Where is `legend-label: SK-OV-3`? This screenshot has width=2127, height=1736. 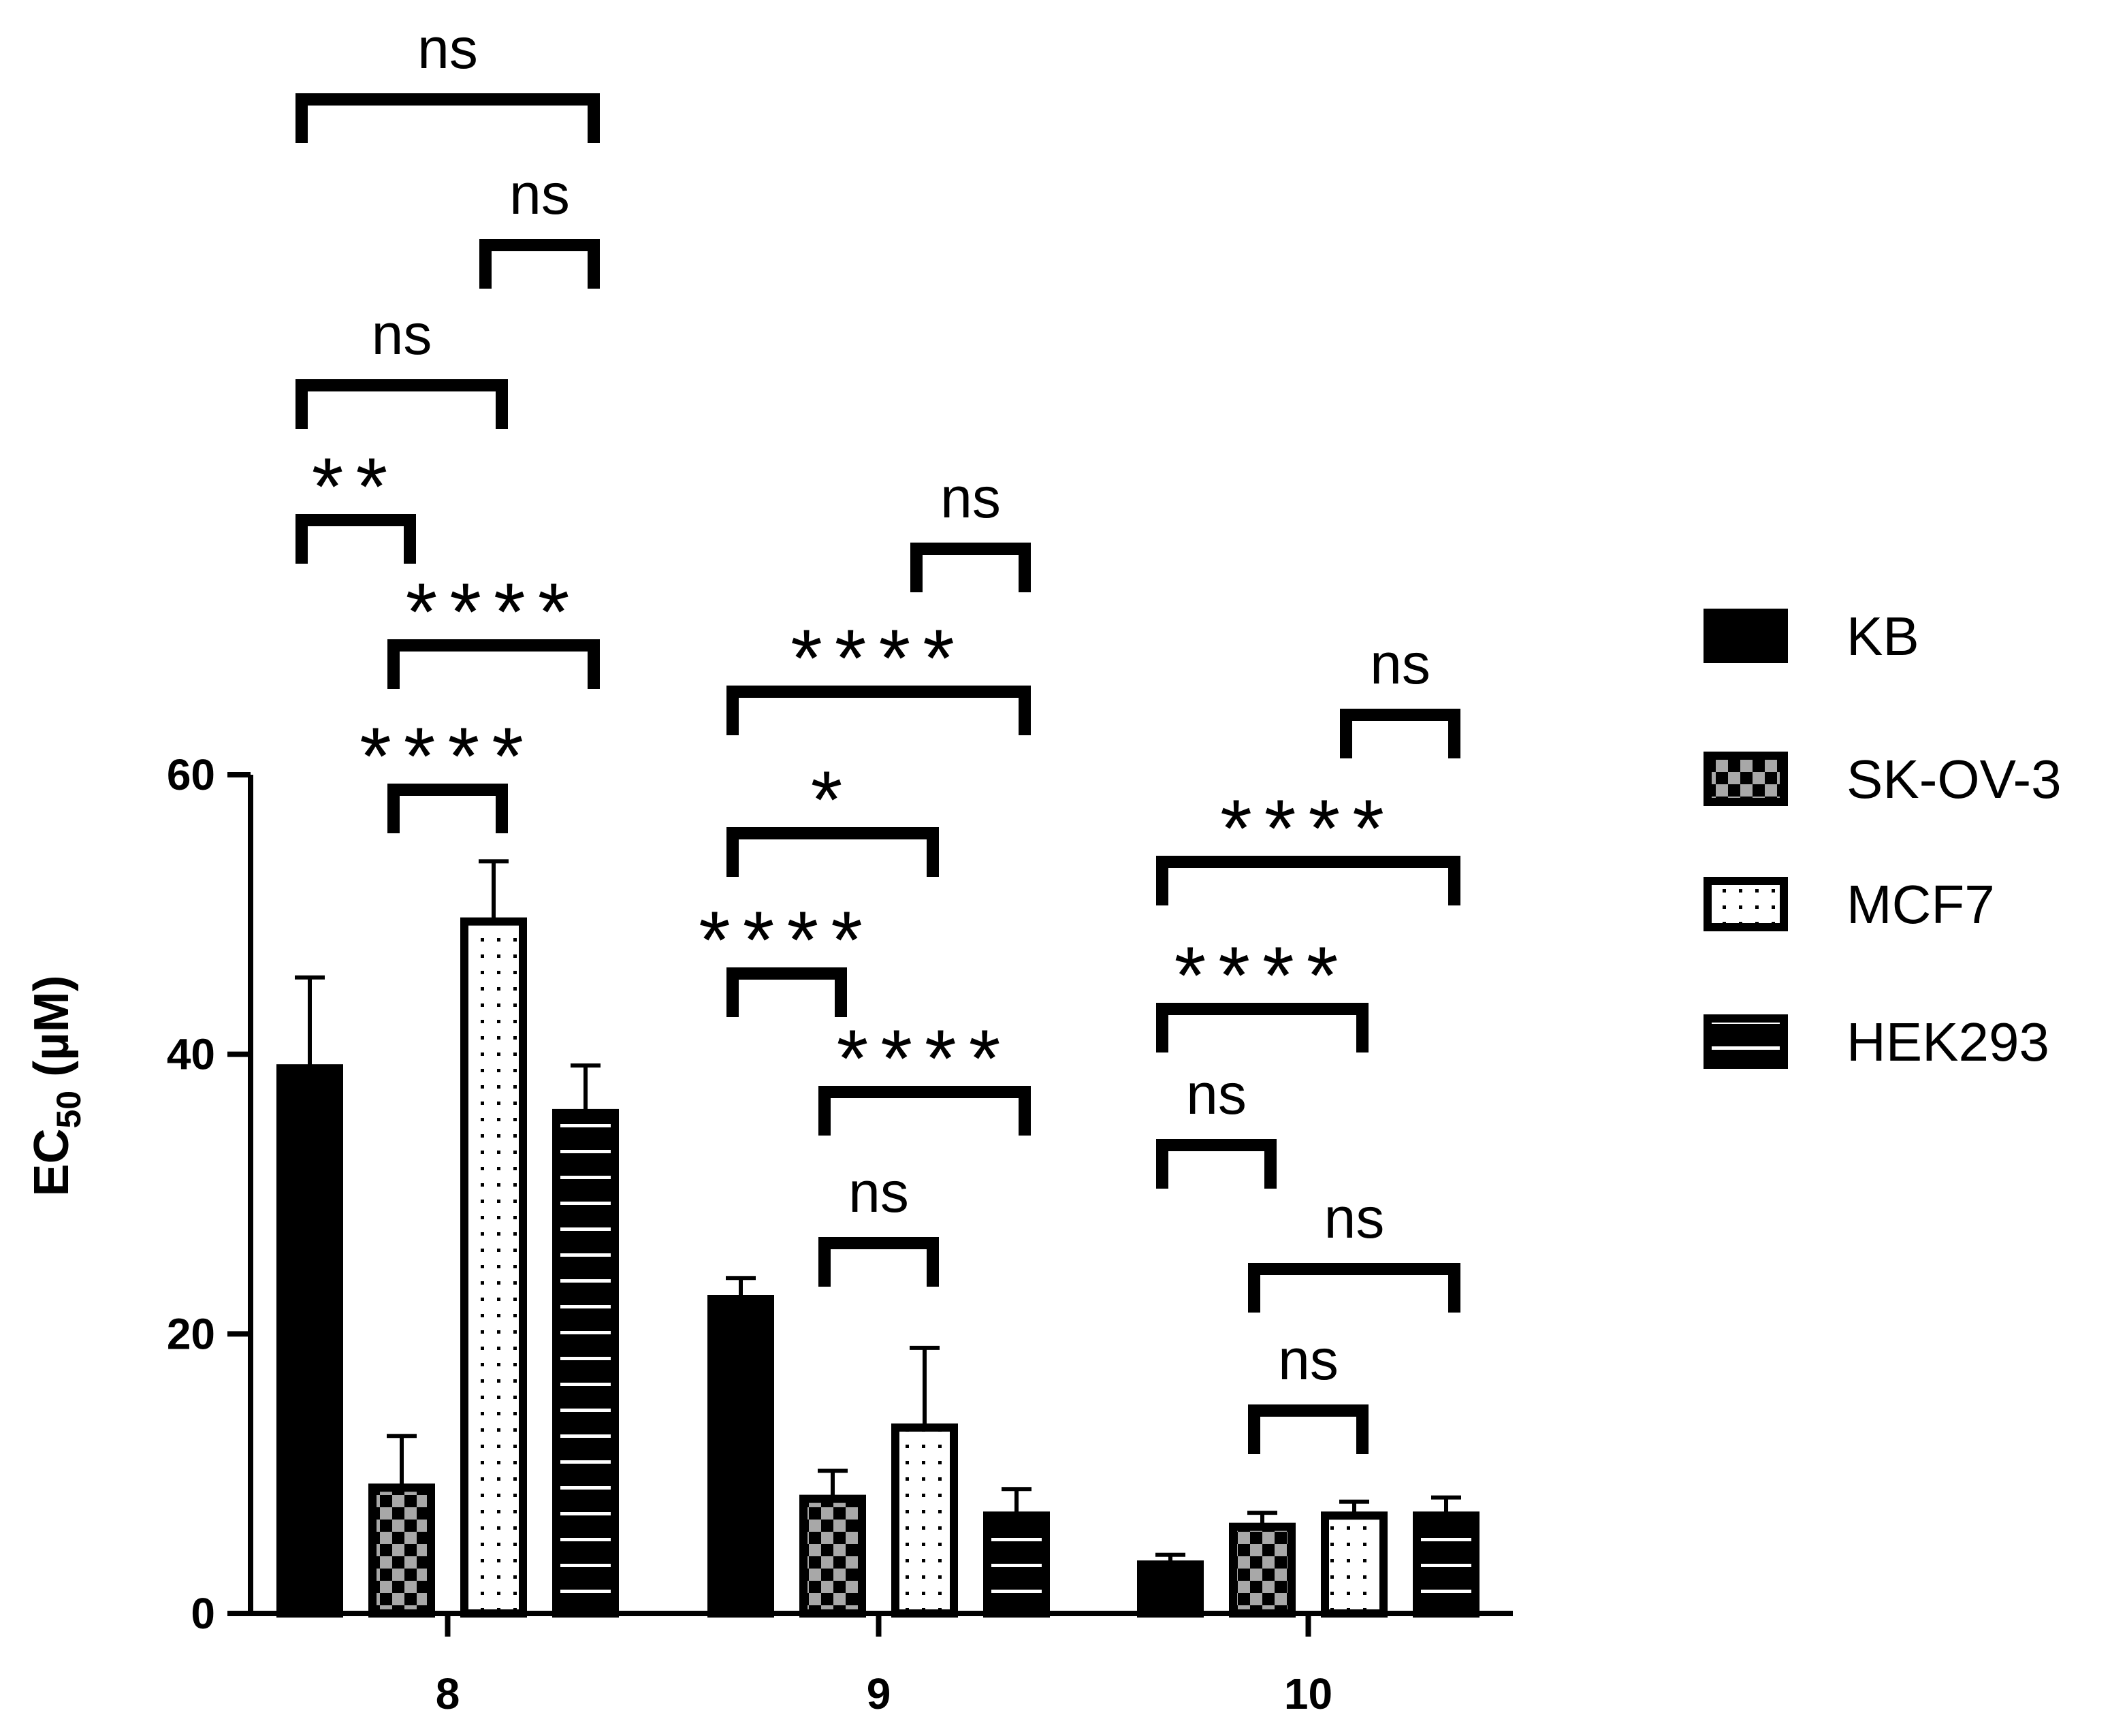 legend-label: SK-OV-3 is located at coordinates (1954, 779).